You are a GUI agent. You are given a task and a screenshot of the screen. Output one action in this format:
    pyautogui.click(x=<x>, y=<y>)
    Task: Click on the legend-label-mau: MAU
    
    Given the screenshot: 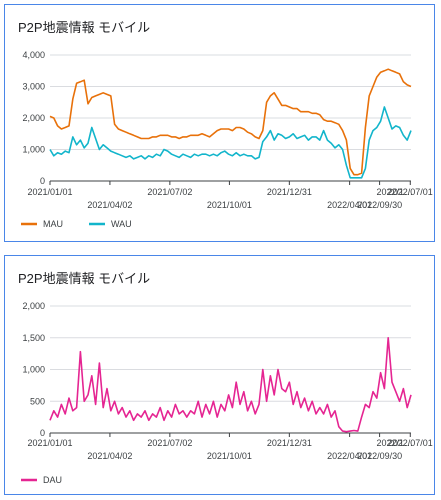 What is the action you would take?
    pyautogui.click(x=53, y=224)
    